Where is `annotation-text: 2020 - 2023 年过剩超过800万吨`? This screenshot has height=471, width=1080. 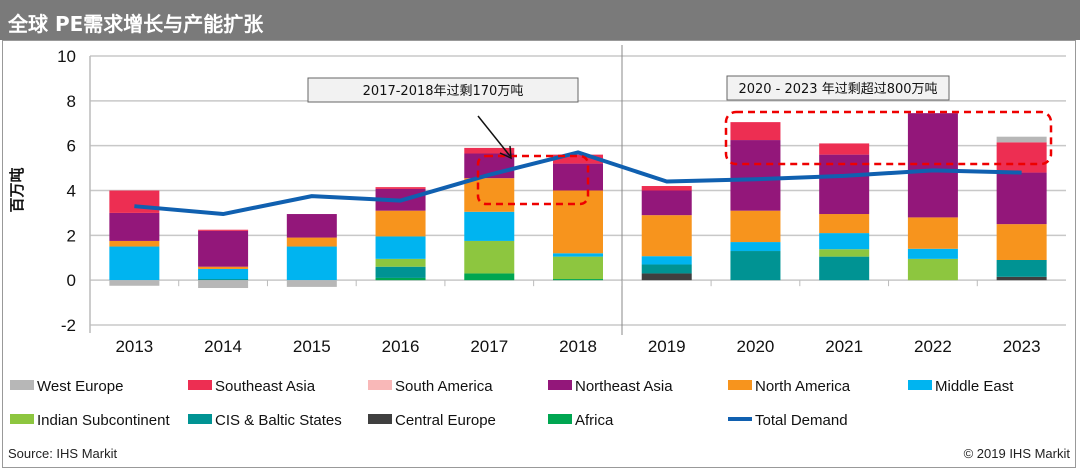
annotation-text: 2020 - 2023 年过剩超过800万吨 is located at coordinates (837, 89).